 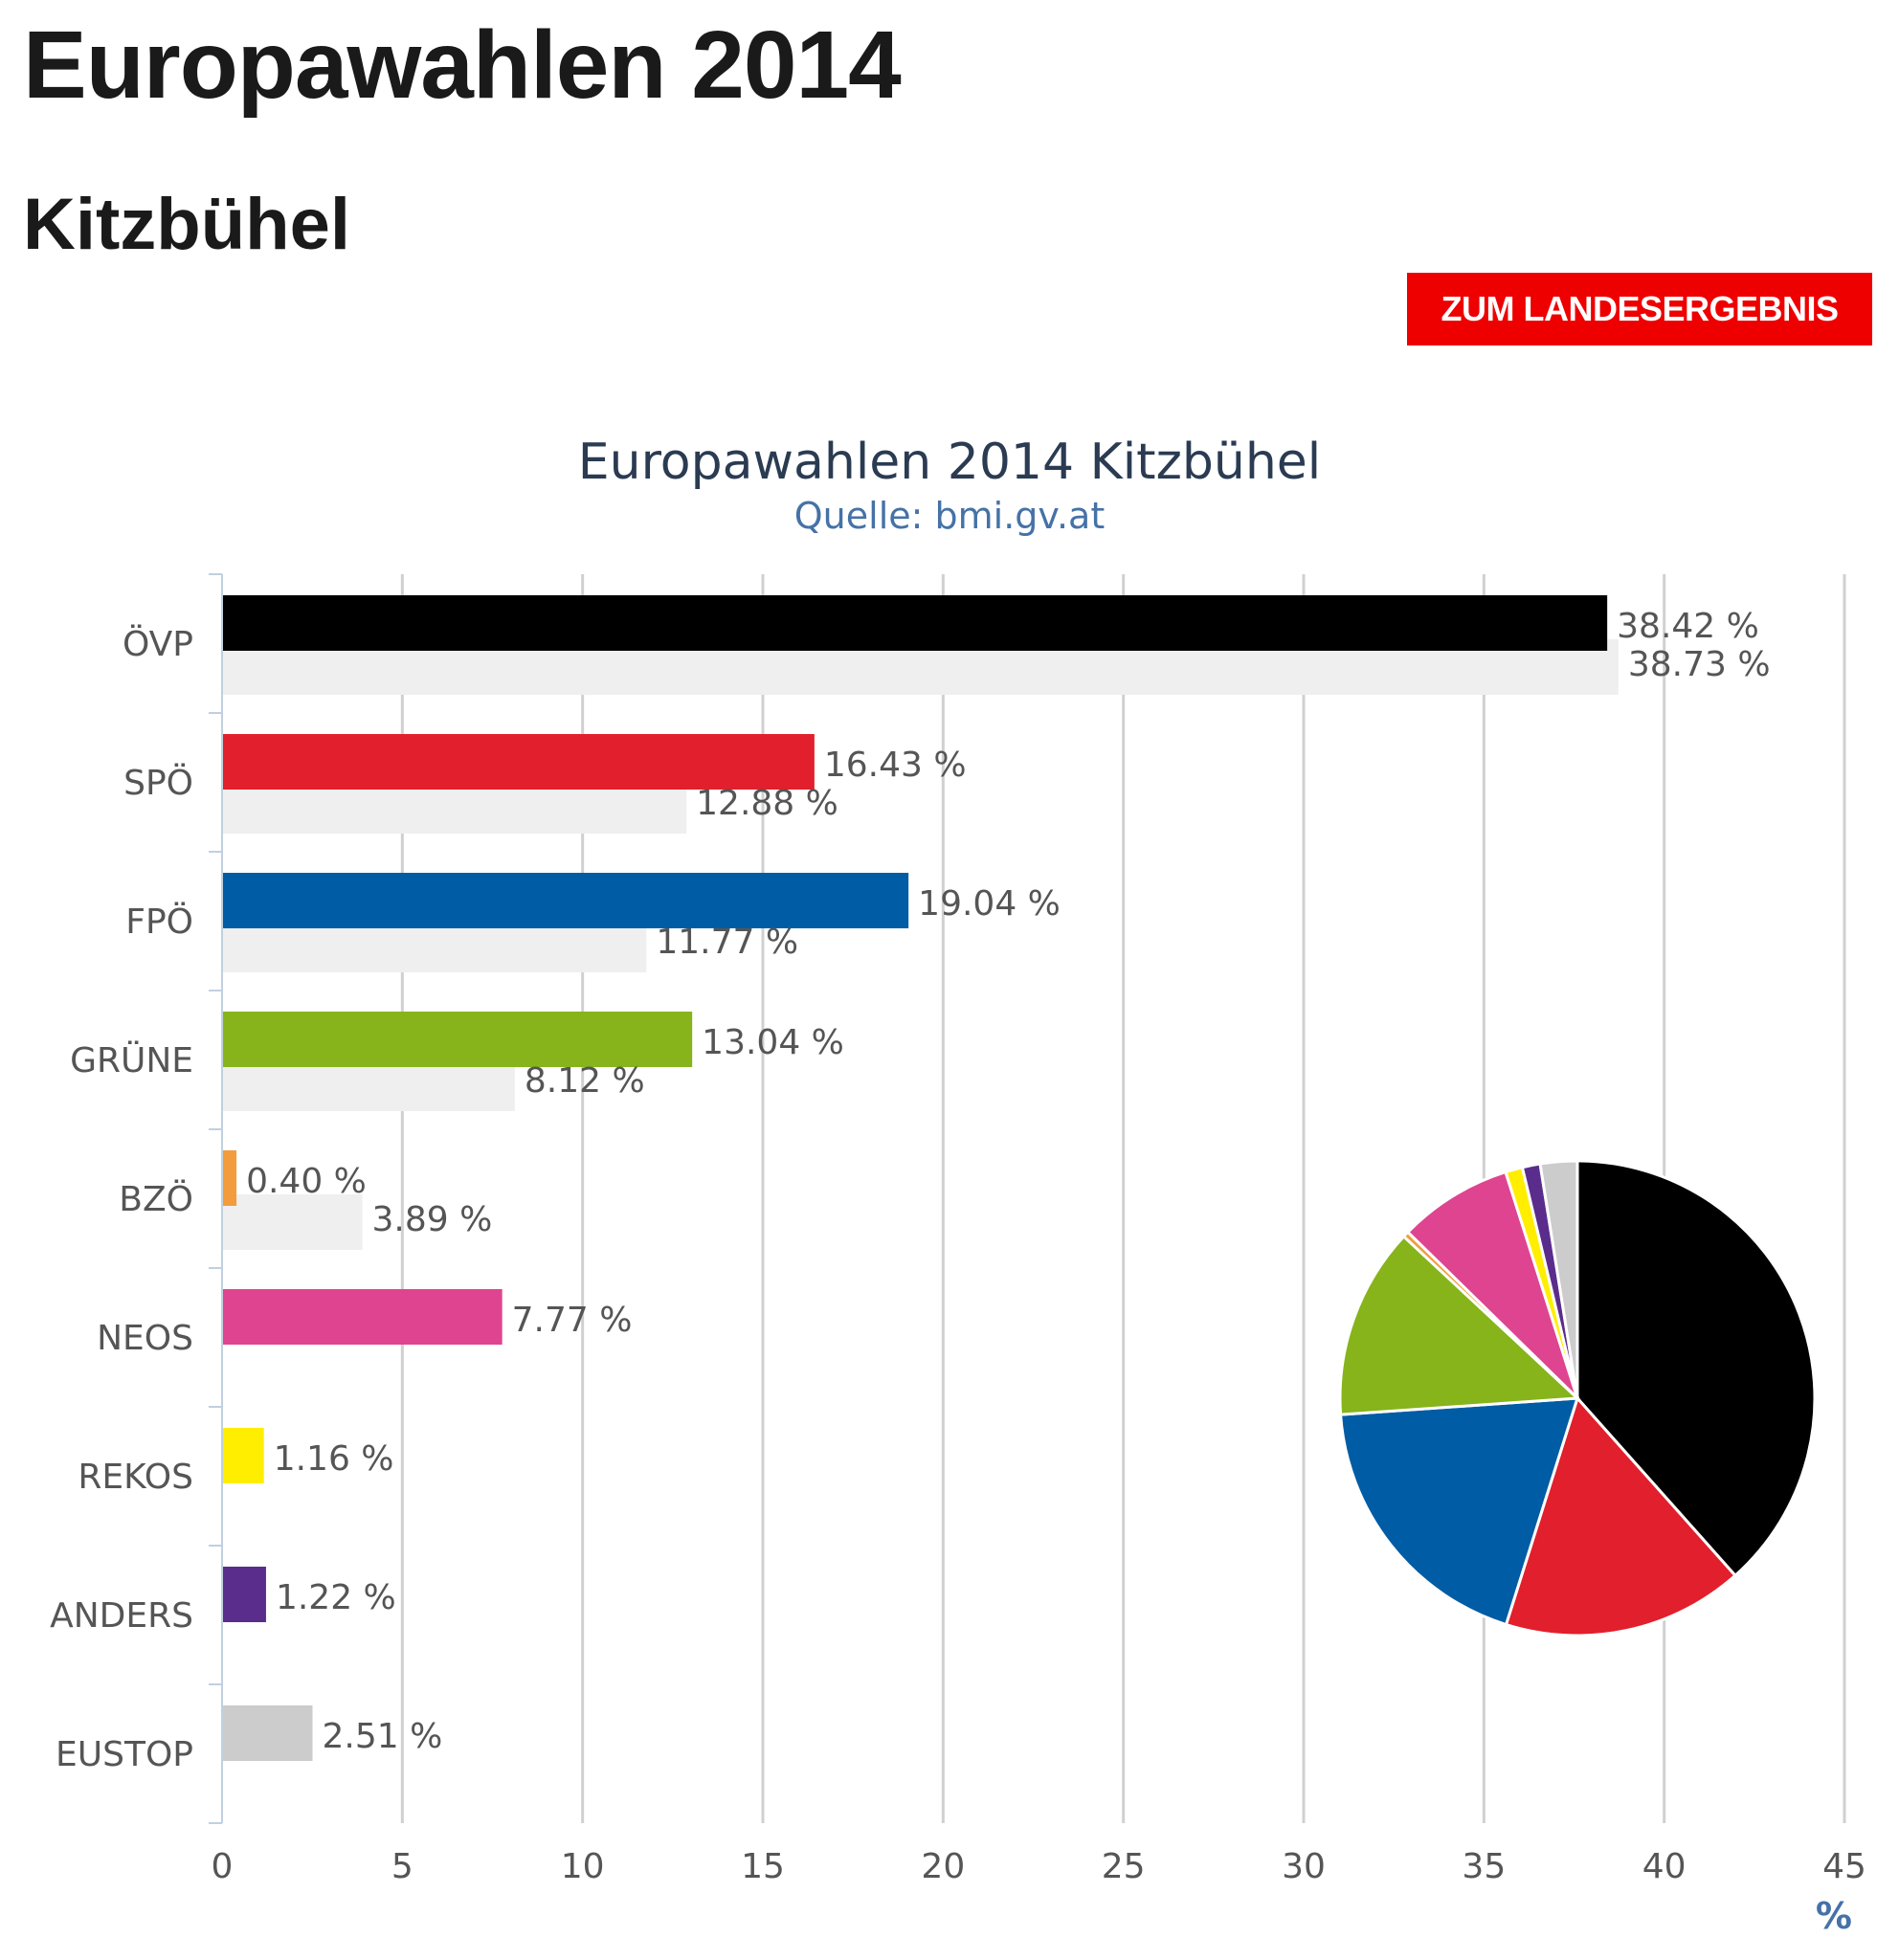 What do you see at coordinates (572, 1321) in the screenshot?
I see `data-label-2014-neos: 7.77 %` at bounding box center [572, 1321].